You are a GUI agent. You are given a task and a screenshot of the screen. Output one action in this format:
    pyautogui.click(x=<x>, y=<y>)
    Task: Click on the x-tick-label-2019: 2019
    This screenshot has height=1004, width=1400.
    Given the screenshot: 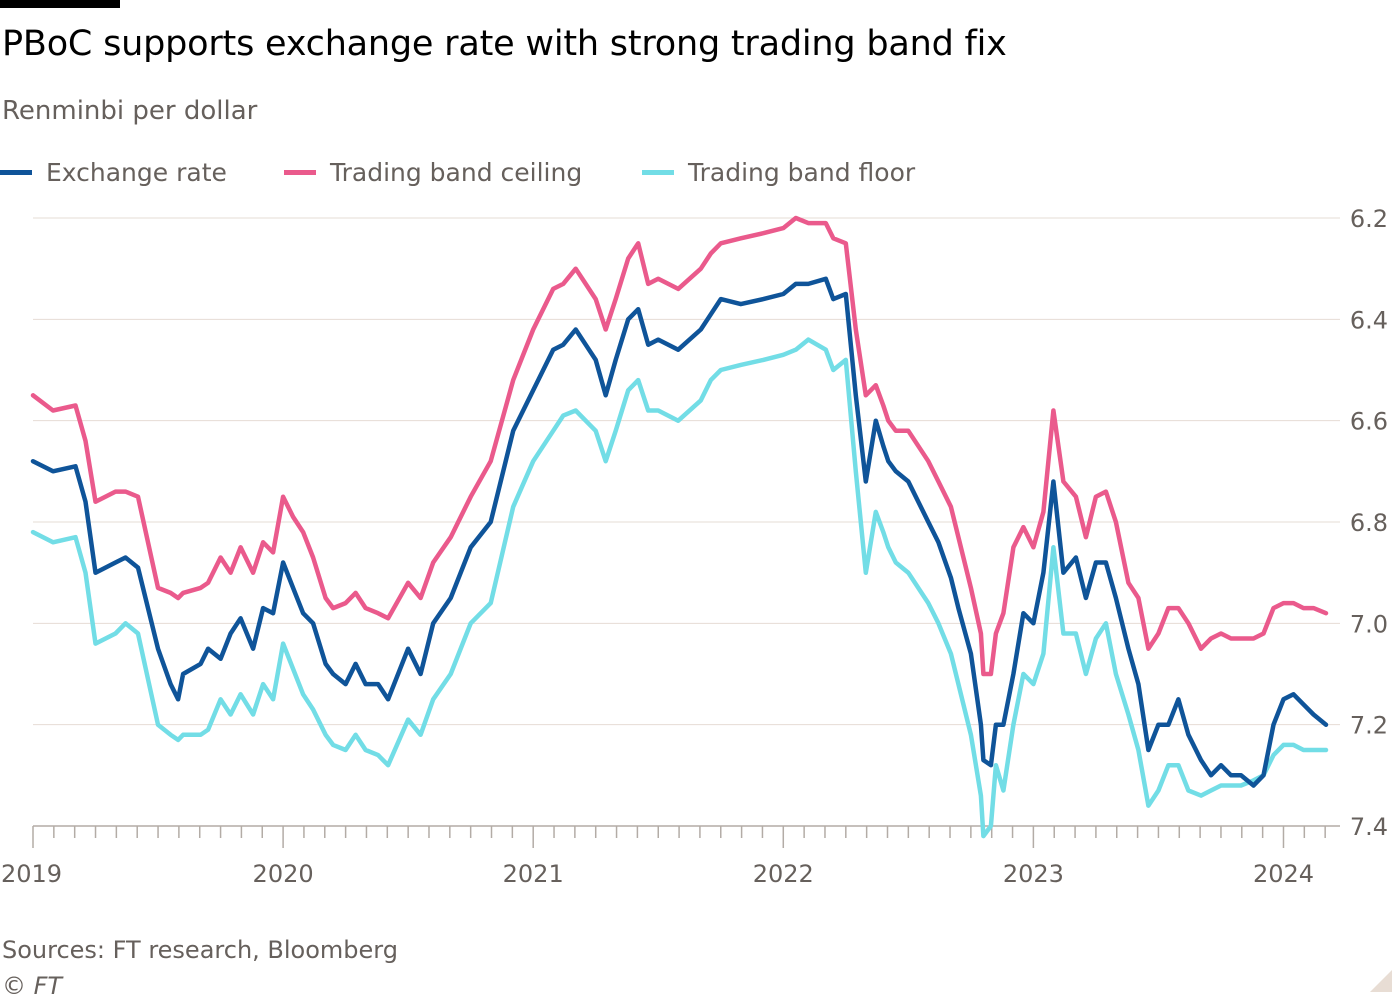 What is the action you would take?
    pyautogui.click(x=31, y=874)
    